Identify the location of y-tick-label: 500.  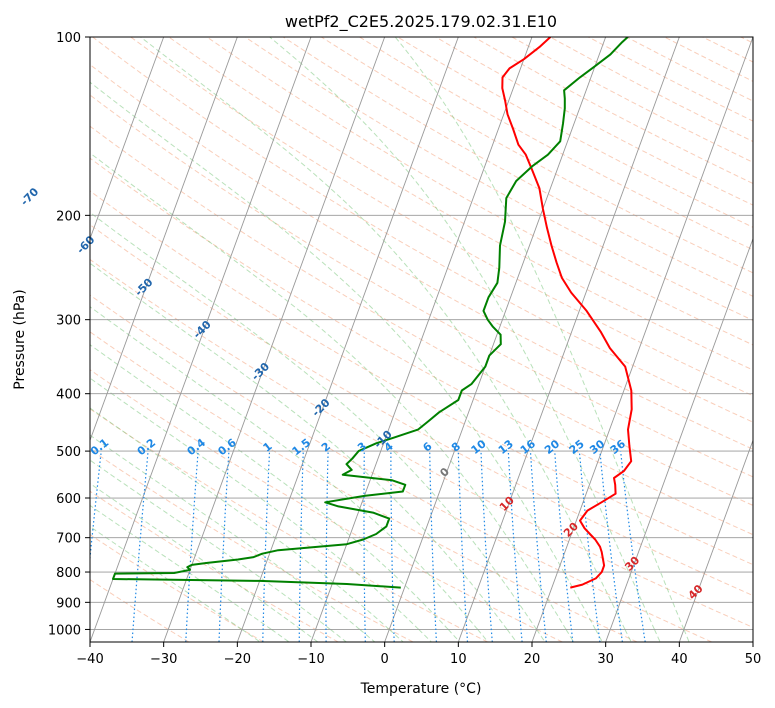
(68, 452).